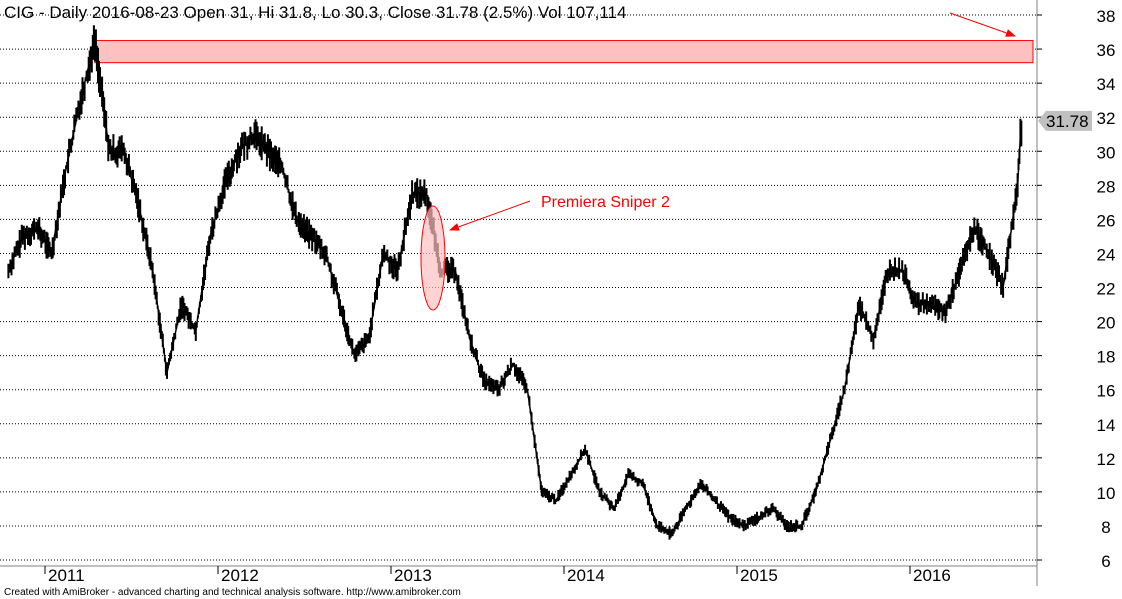  Describe the element at coordinates (413, 575) in the screenshot. I see `x-tick-label: 2013` at that location.